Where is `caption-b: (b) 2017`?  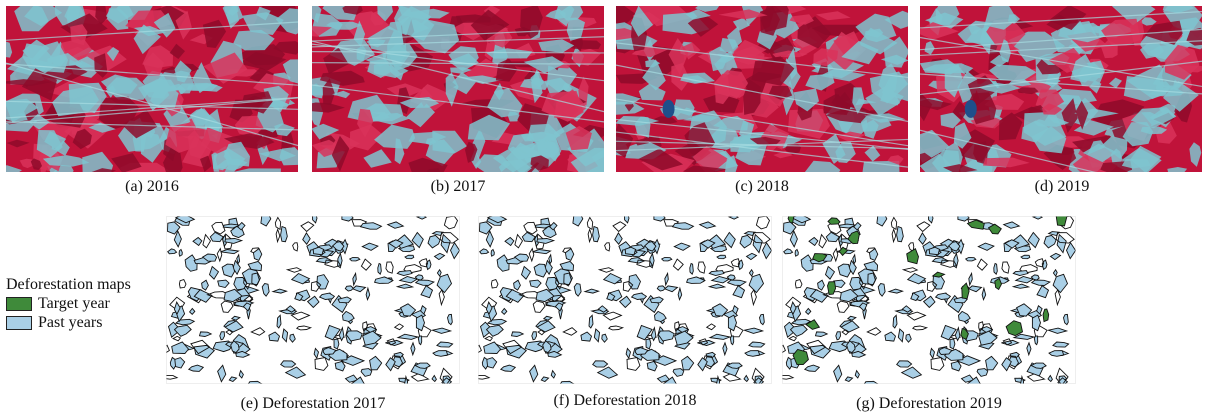
caption-b: (b) 2017 is located at coordinates (458, 186).